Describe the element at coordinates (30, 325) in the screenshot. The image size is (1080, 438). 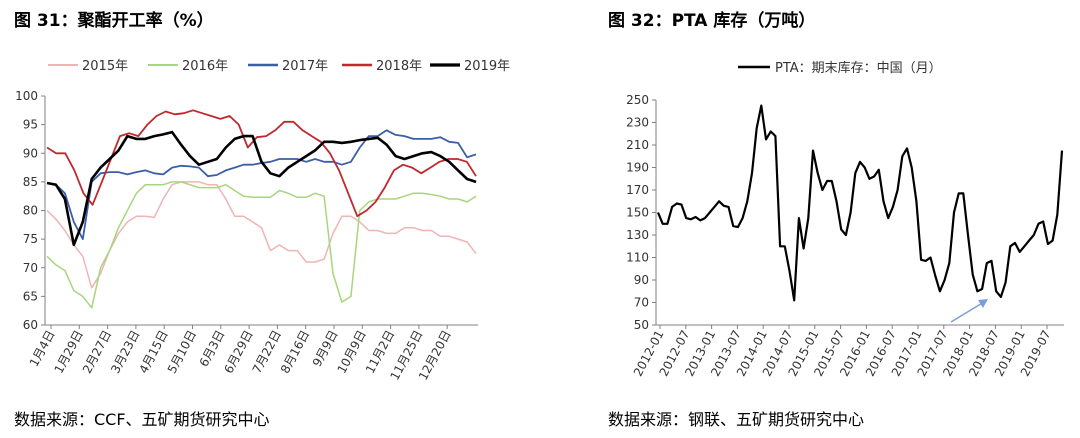
I see `left-chart-y-tick-label: 60` at that location.